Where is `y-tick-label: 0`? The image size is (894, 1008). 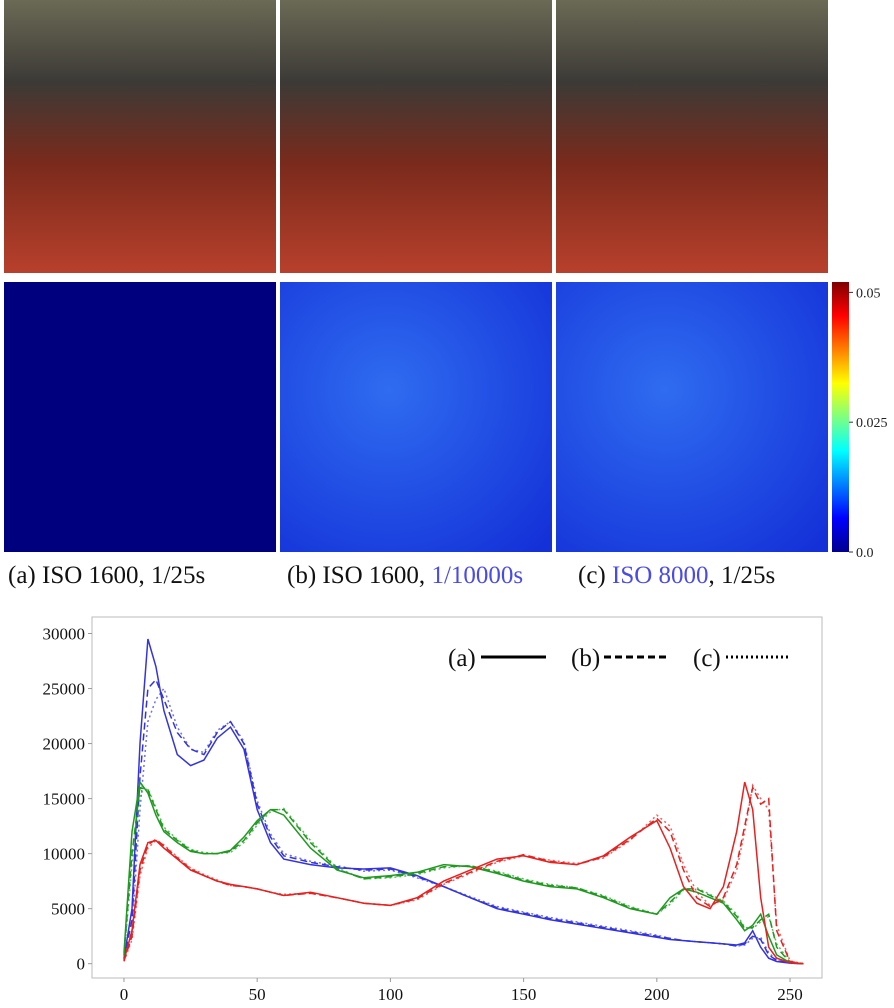 y-tick-label: 0 is located at coordinates (81, 964).